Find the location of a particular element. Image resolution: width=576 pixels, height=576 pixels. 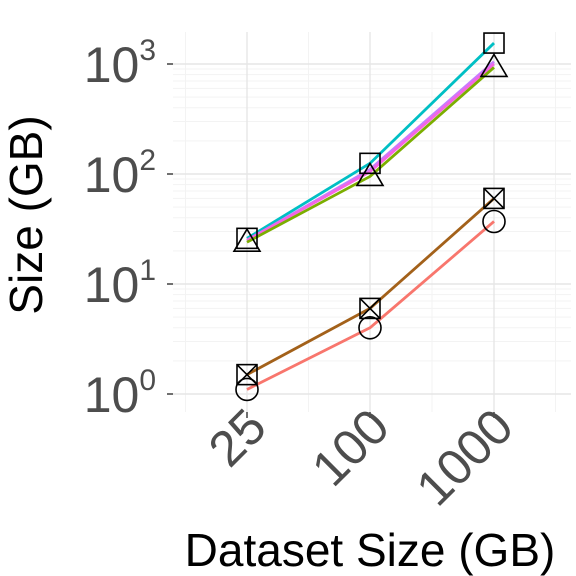

y-tick-label: 10³ is located at coordinates (120, 63).